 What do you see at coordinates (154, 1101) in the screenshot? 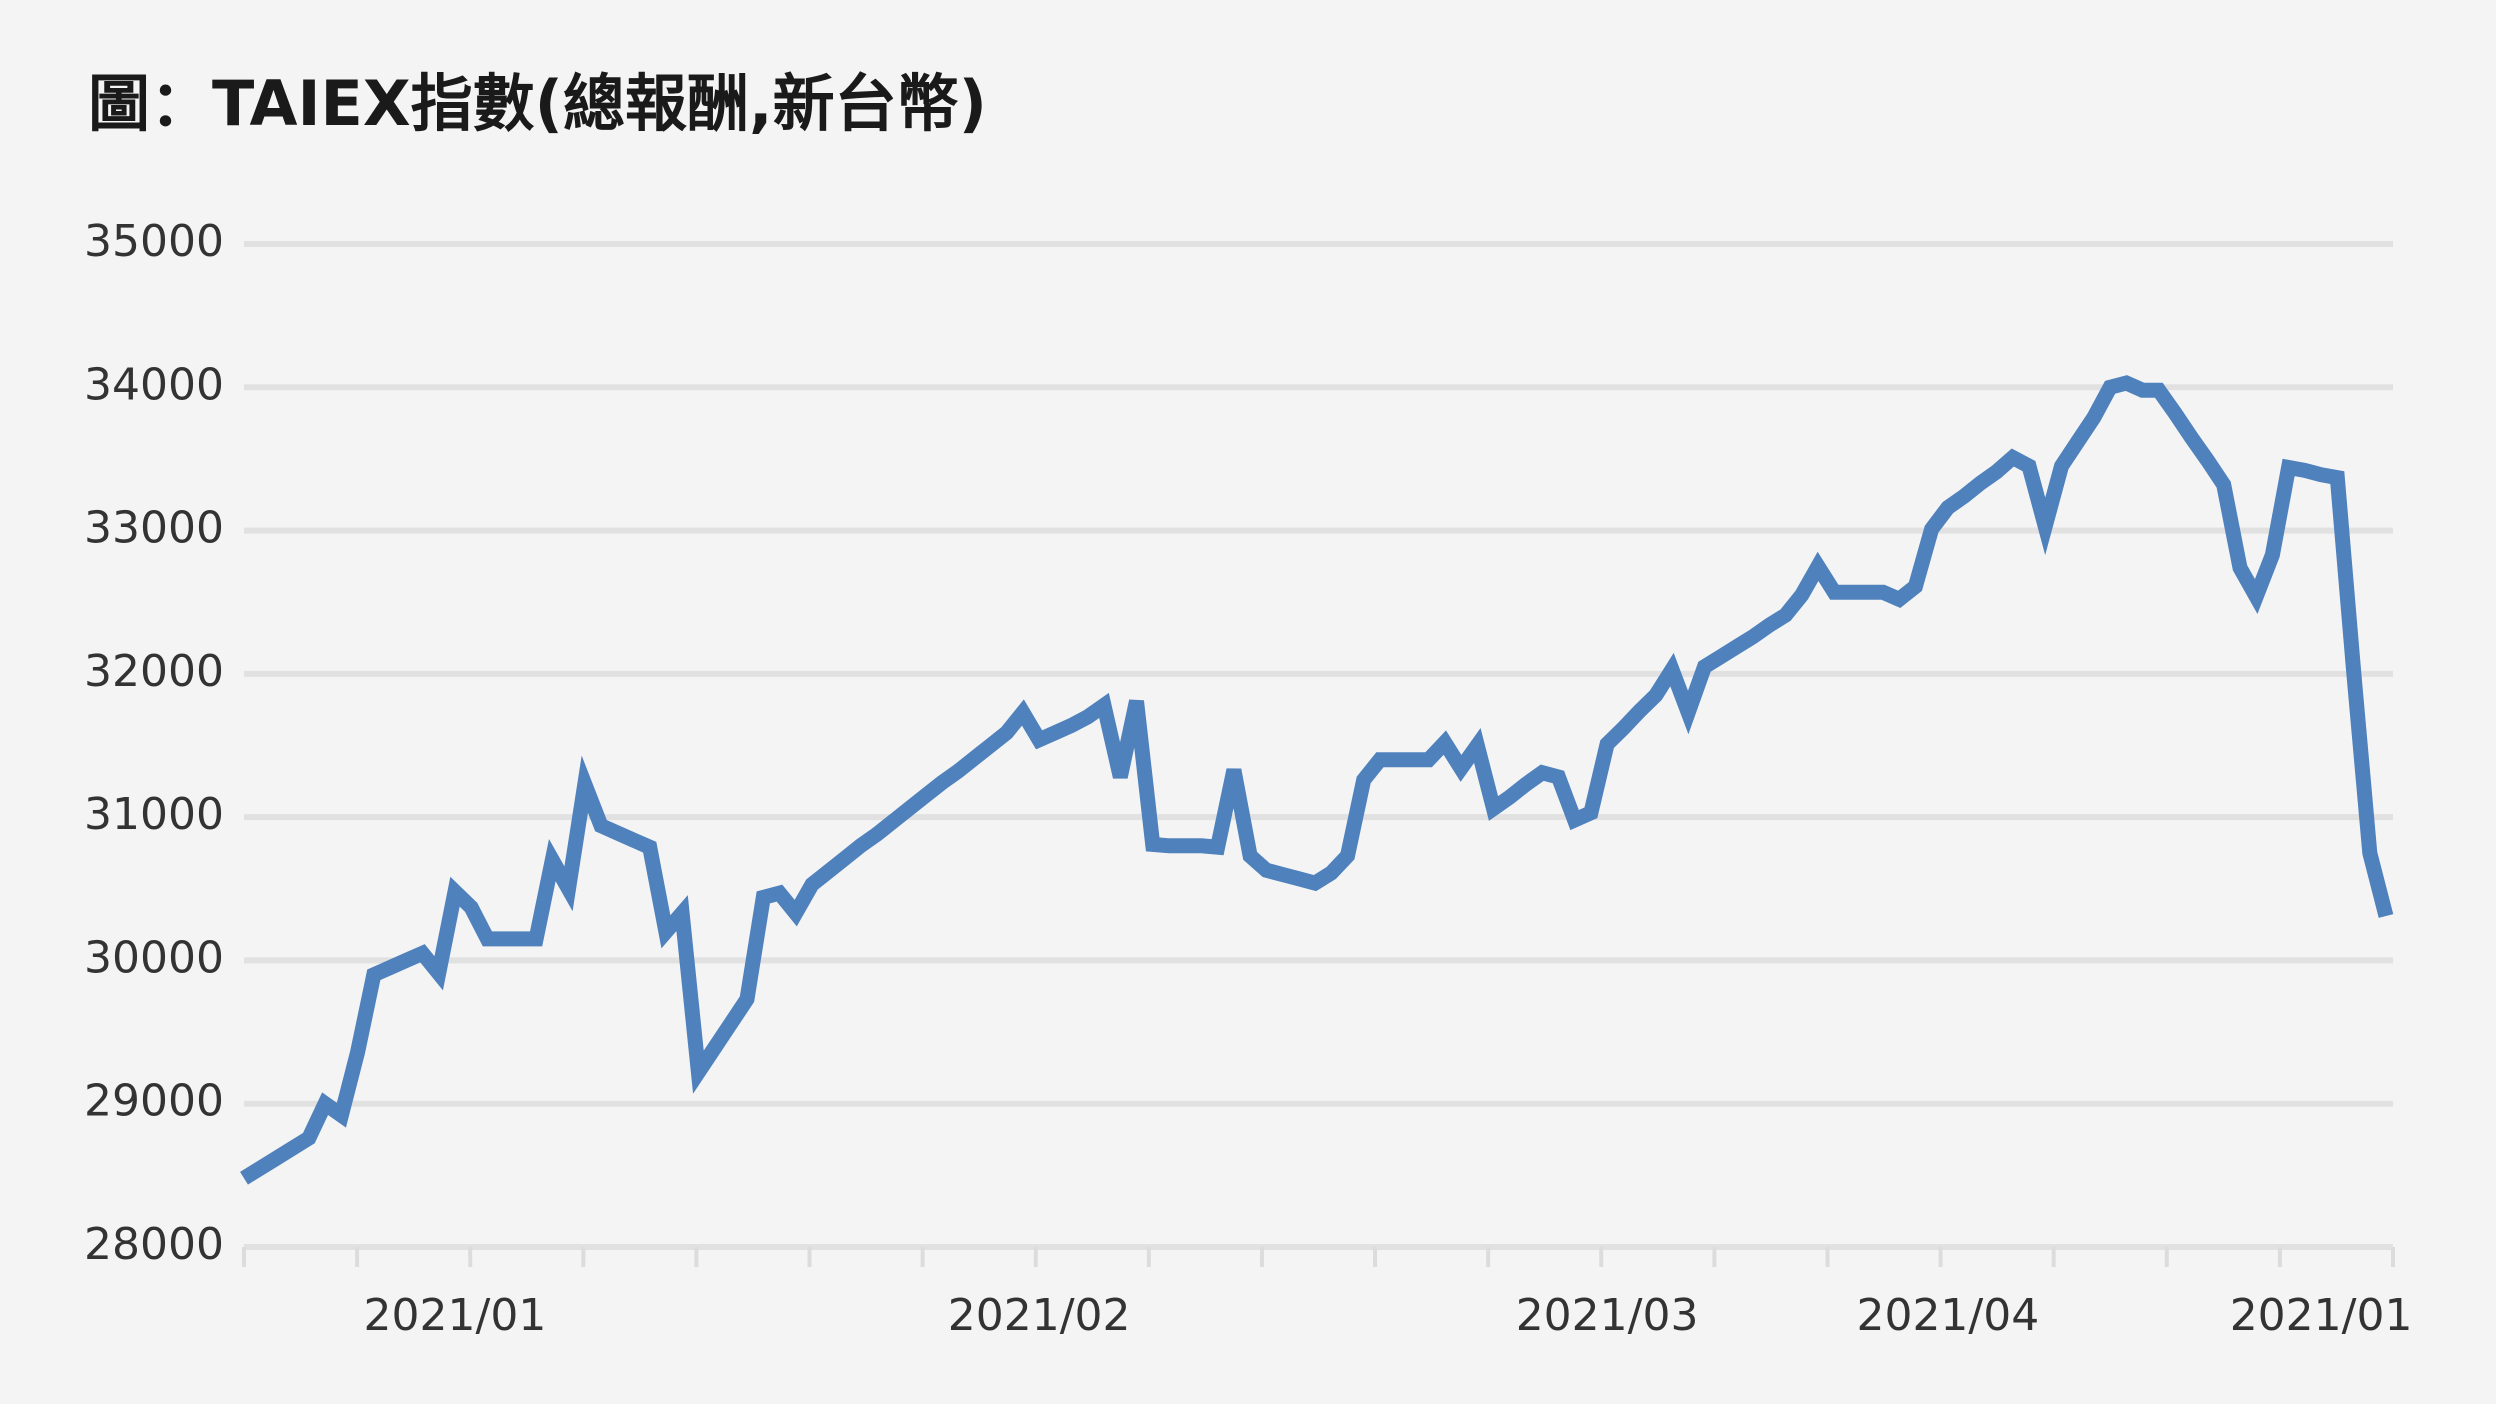
I see `y-tick-label: 29000` at bounding box center [154, 1101].